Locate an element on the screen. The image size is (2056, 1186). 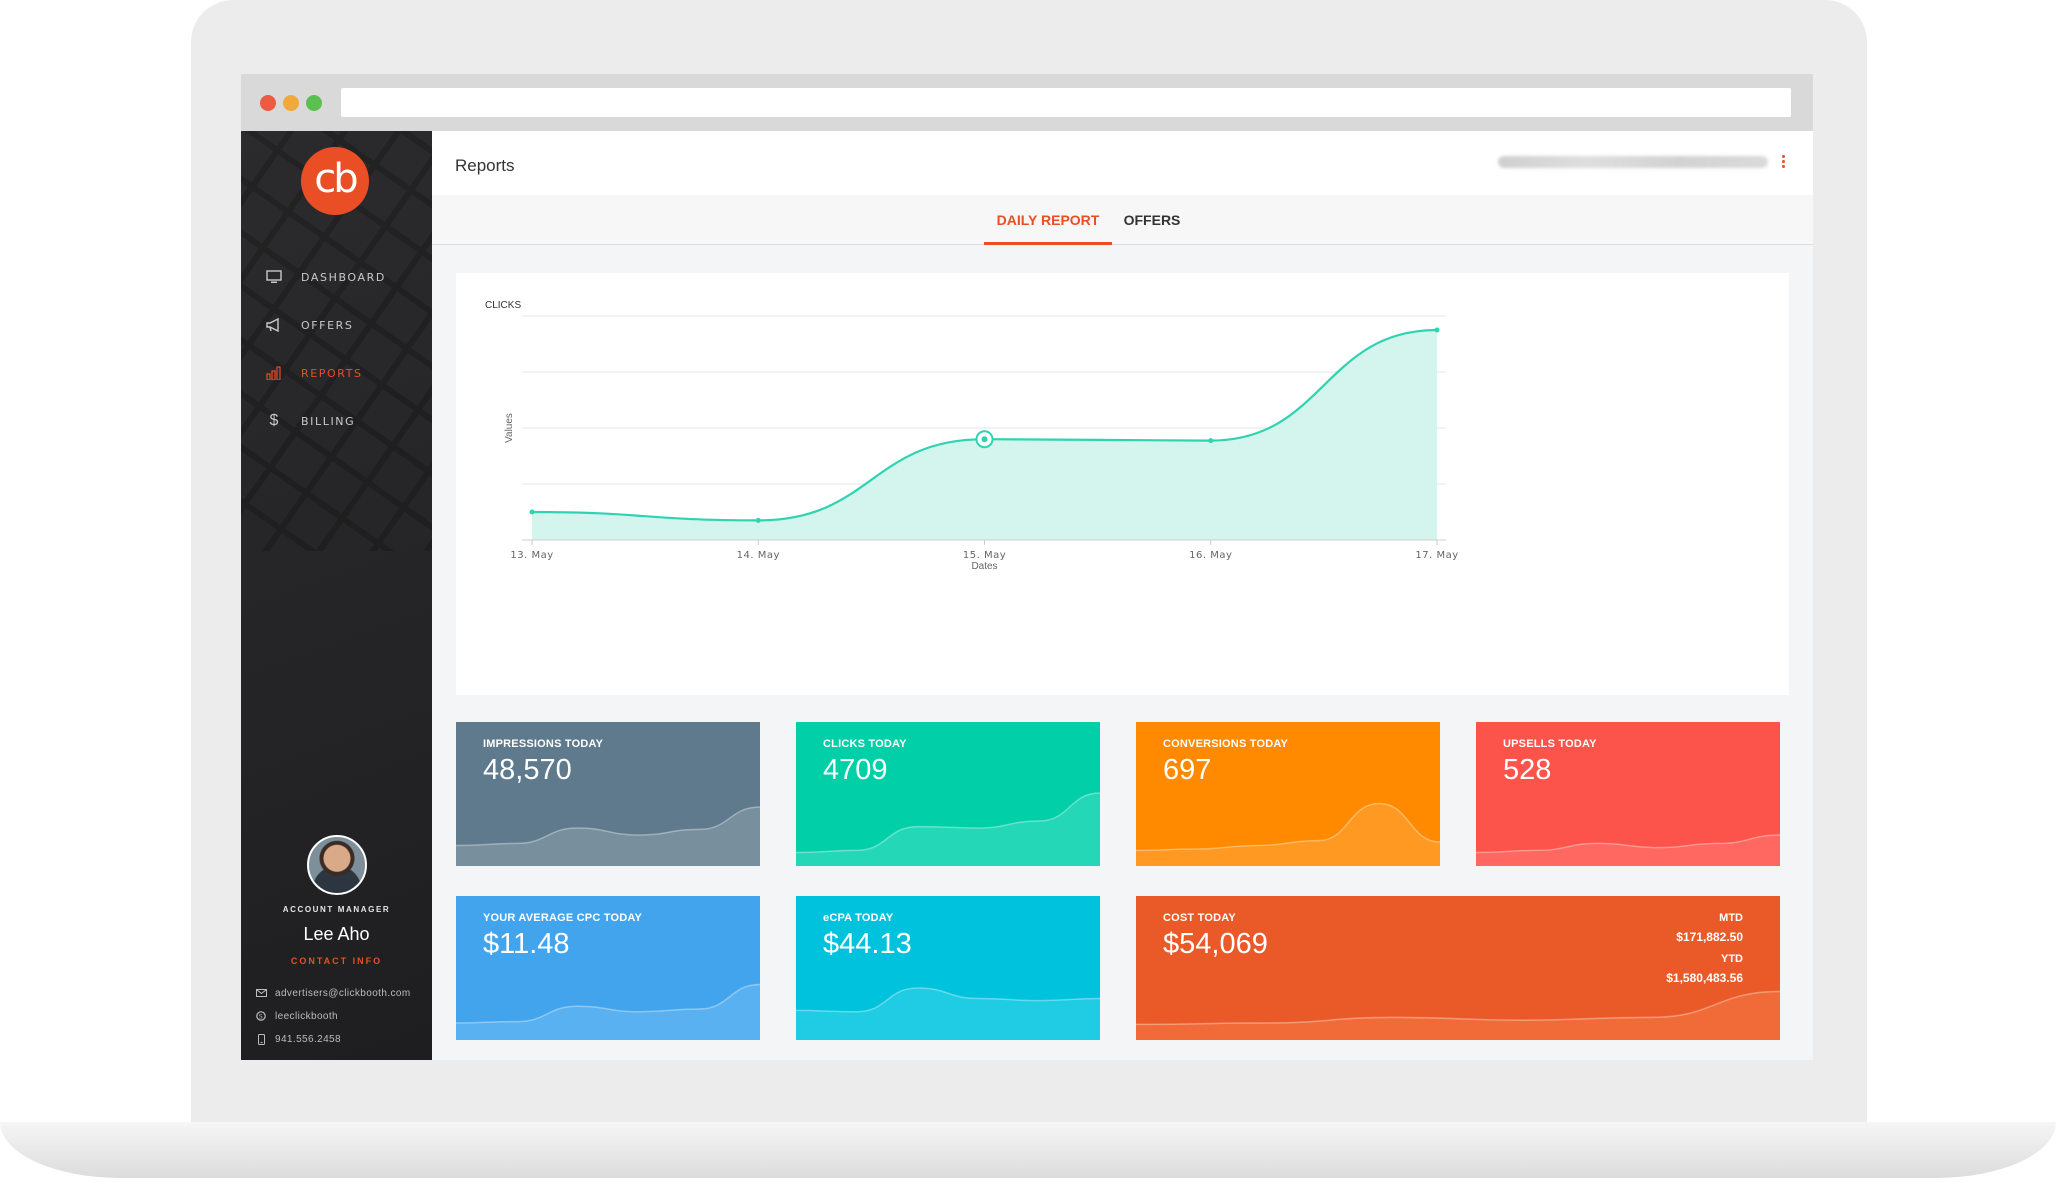
browser-titlebar is located at coordinates (1027, 102).